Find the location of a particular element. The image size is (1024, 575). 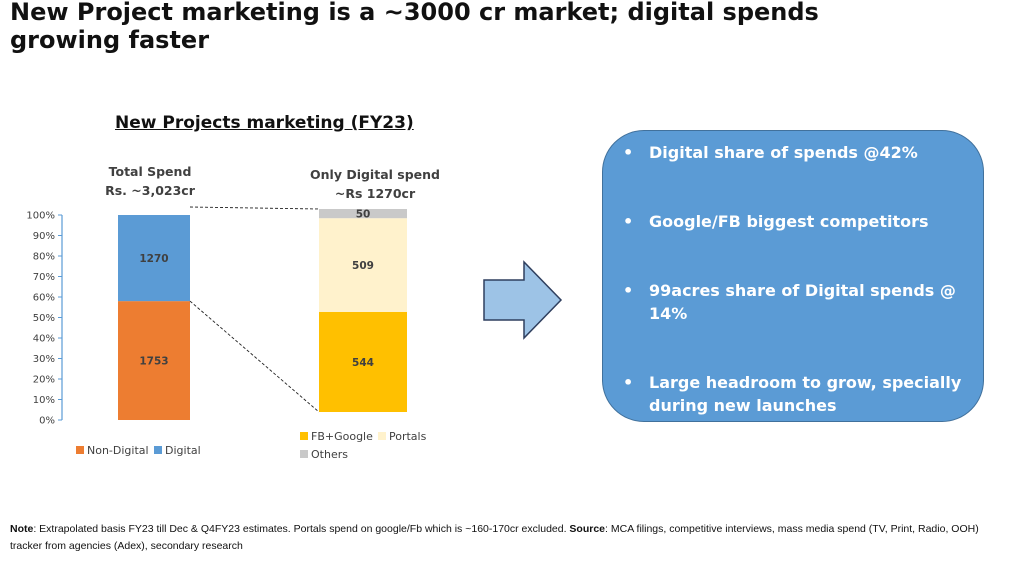

bar-label-total-line1: Total Spend is located at coordinates (150, 171).